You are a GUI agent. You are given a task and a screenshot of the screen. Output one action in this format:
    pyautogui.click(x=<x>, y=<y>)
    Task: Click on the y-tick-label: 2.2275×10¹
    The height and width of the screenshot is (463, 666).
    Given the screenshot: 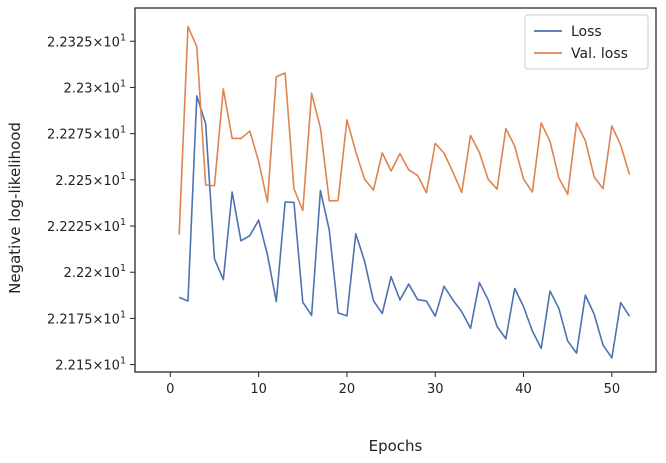 What is the action you would take?
    pyautogui.click(x=86, y=134)
    